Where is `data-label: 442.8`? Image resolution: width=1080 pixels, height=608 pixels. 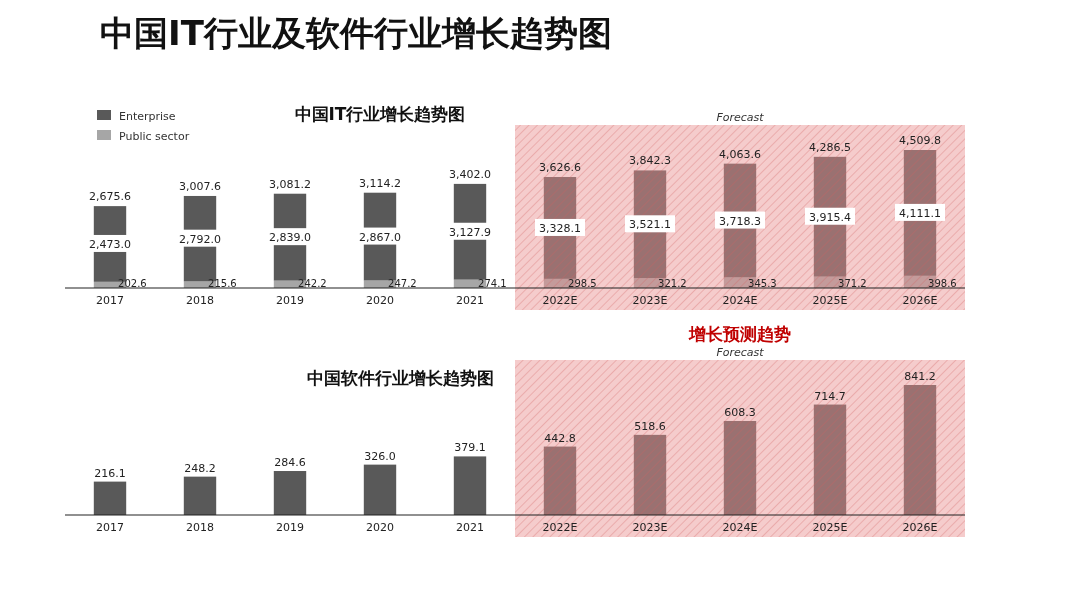
data-label: 442.8 is located at coordinates (560, 438).